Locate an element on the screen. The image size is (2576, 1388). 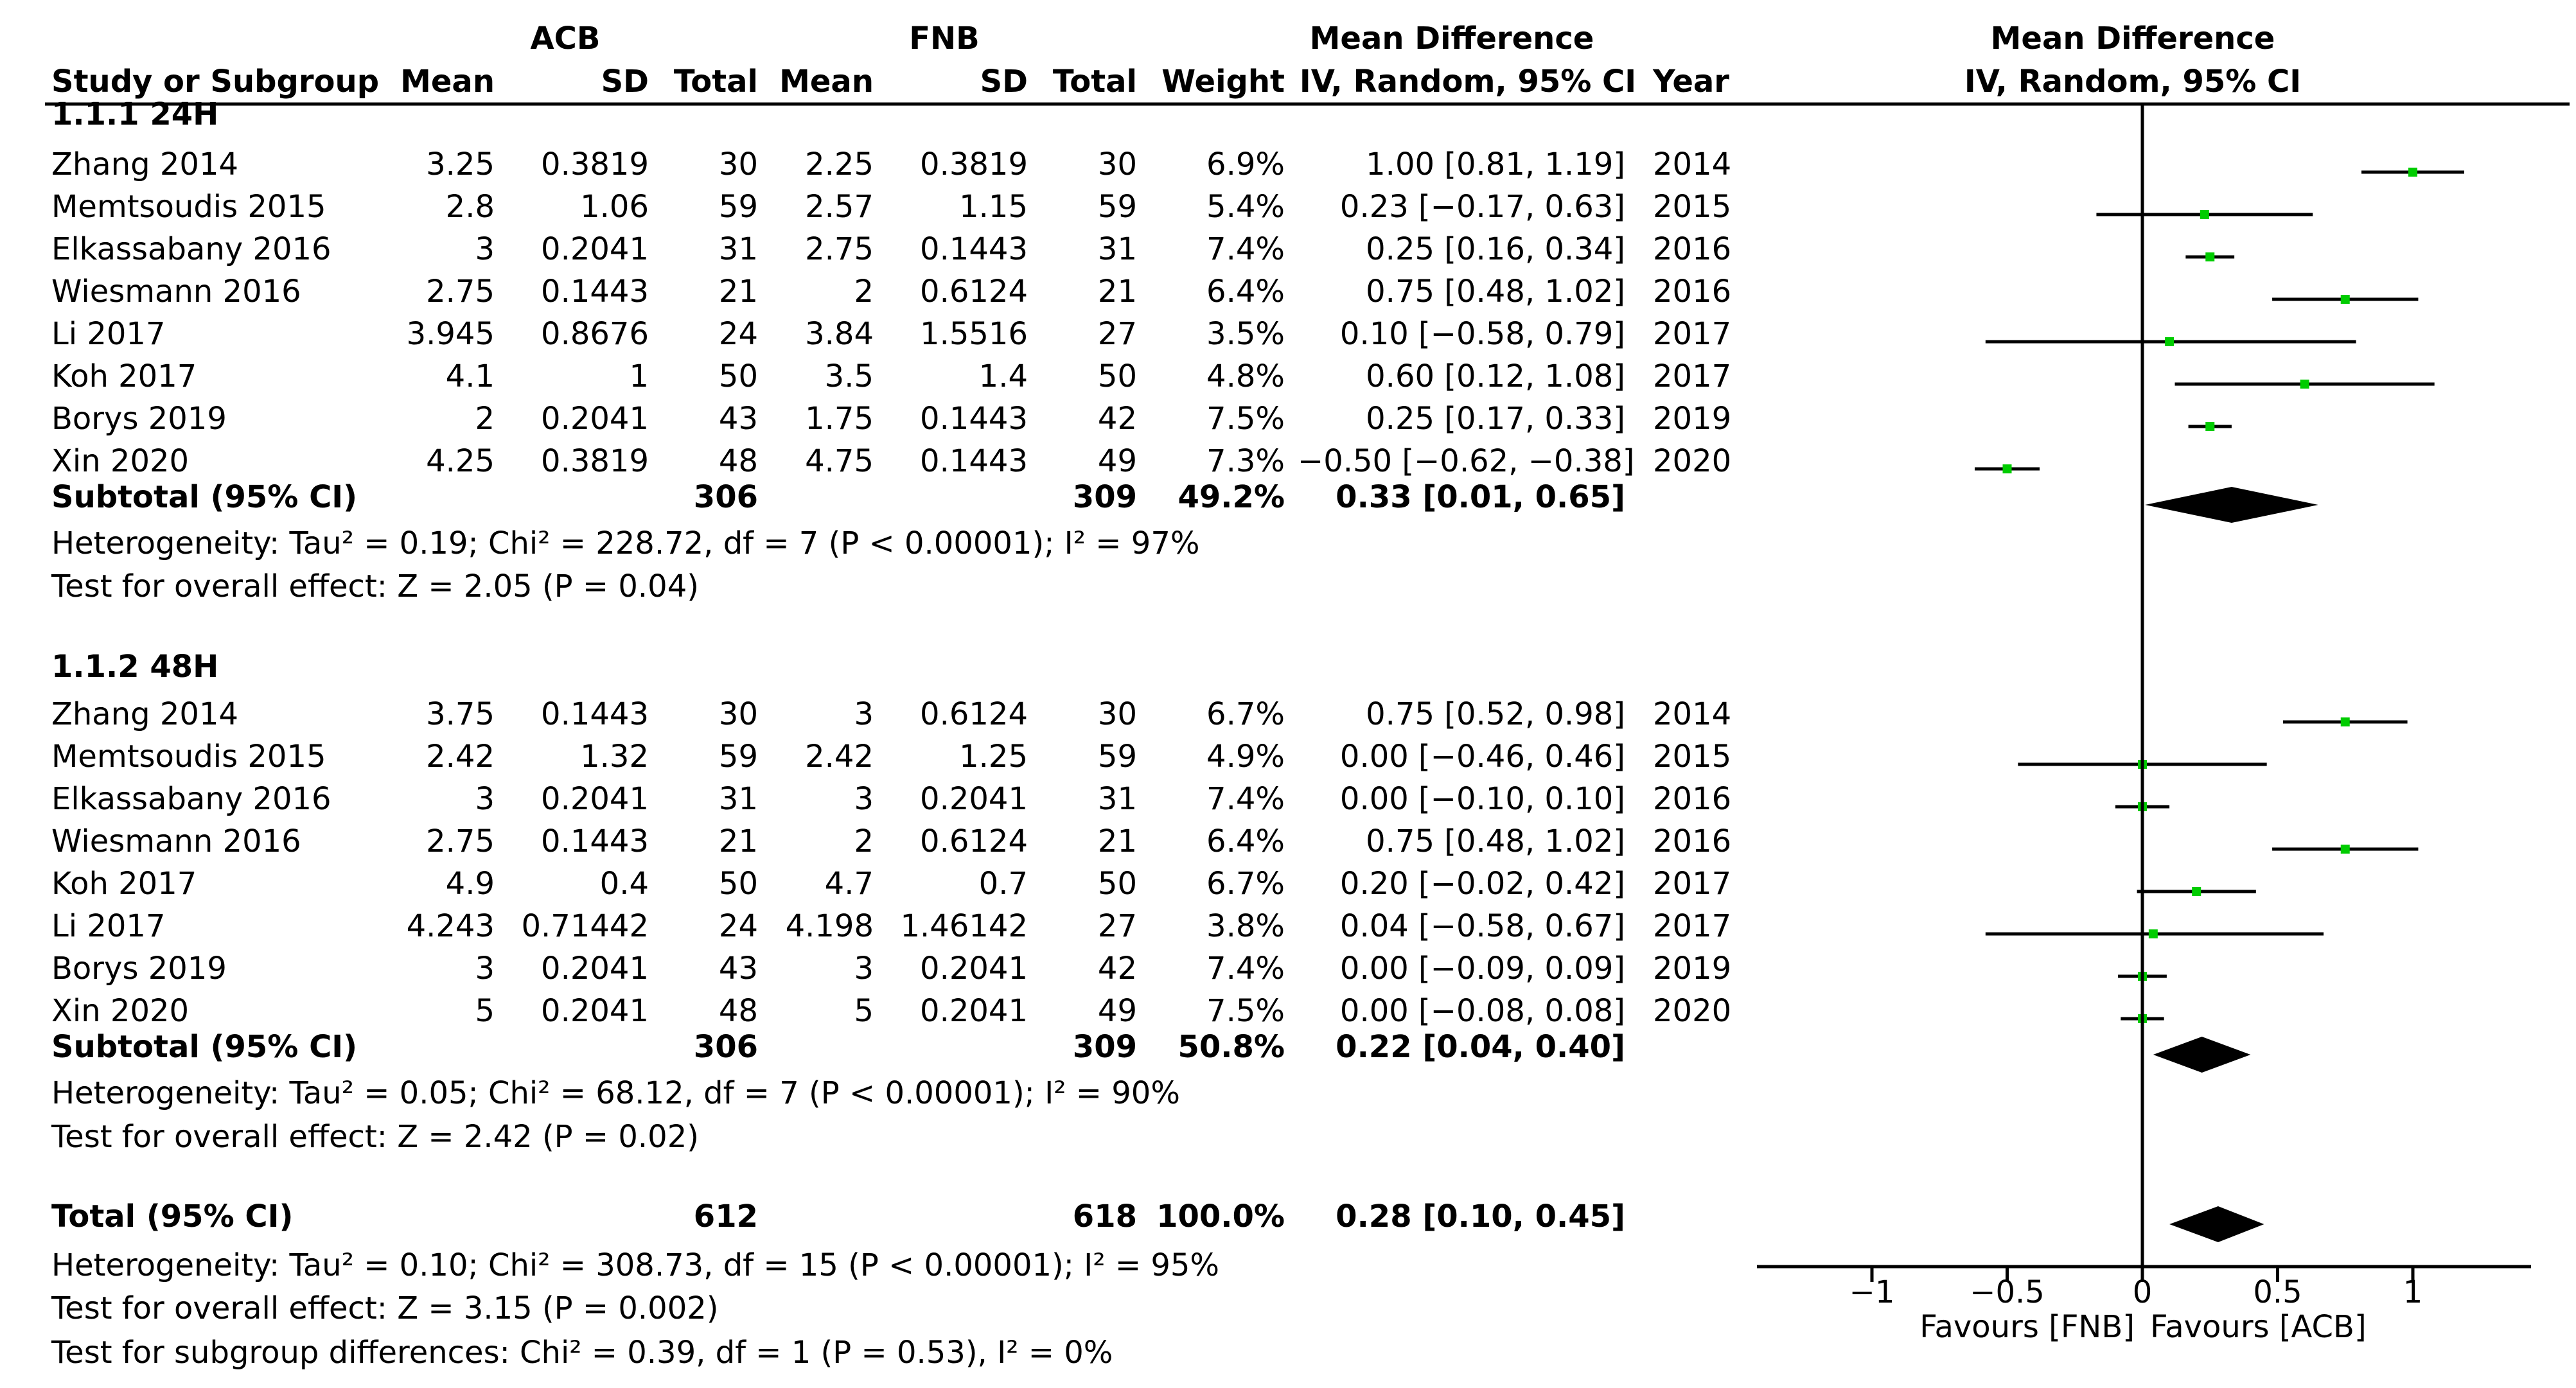
cell-n1: 30 is located at coordinates (738, 714).